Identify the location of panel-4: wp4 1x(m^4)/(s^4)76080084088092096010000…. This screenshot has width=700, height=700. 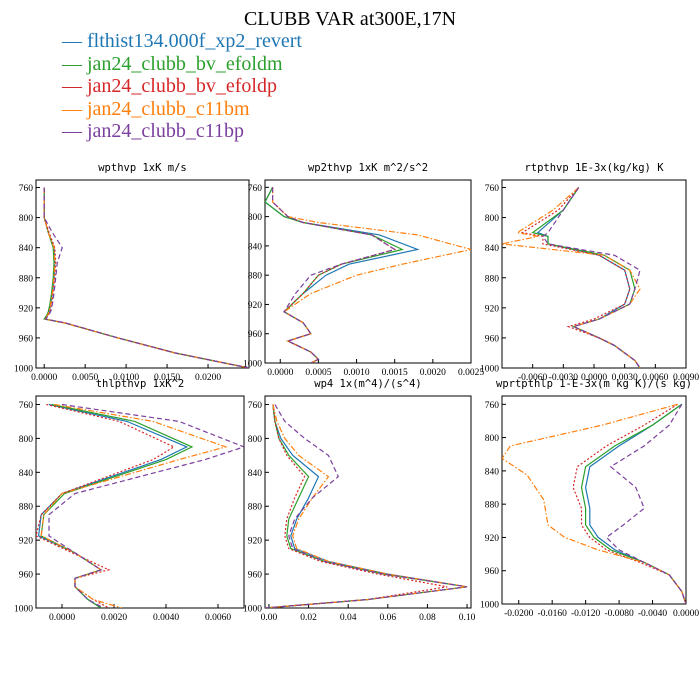
(359, 500).